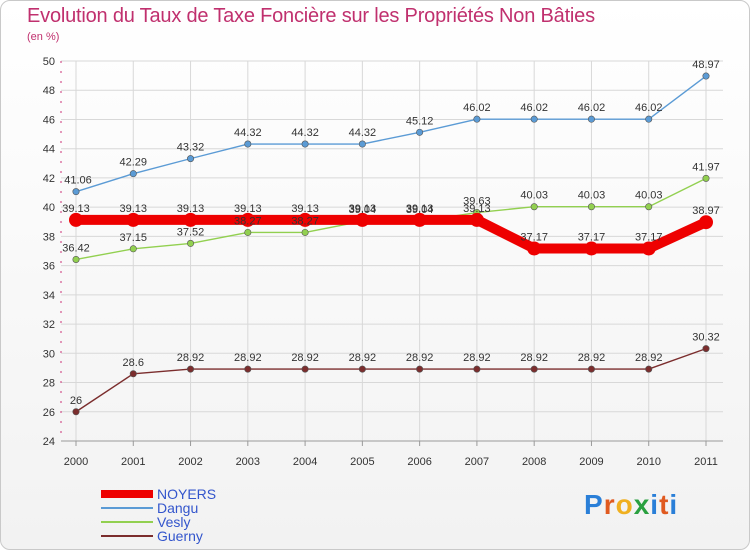 This screenshot has height=550, width=750. What do you see at coordinates (49, 150) in the screenshot?
I see `y-tick-label: 44` at bounding box center [49, 150].